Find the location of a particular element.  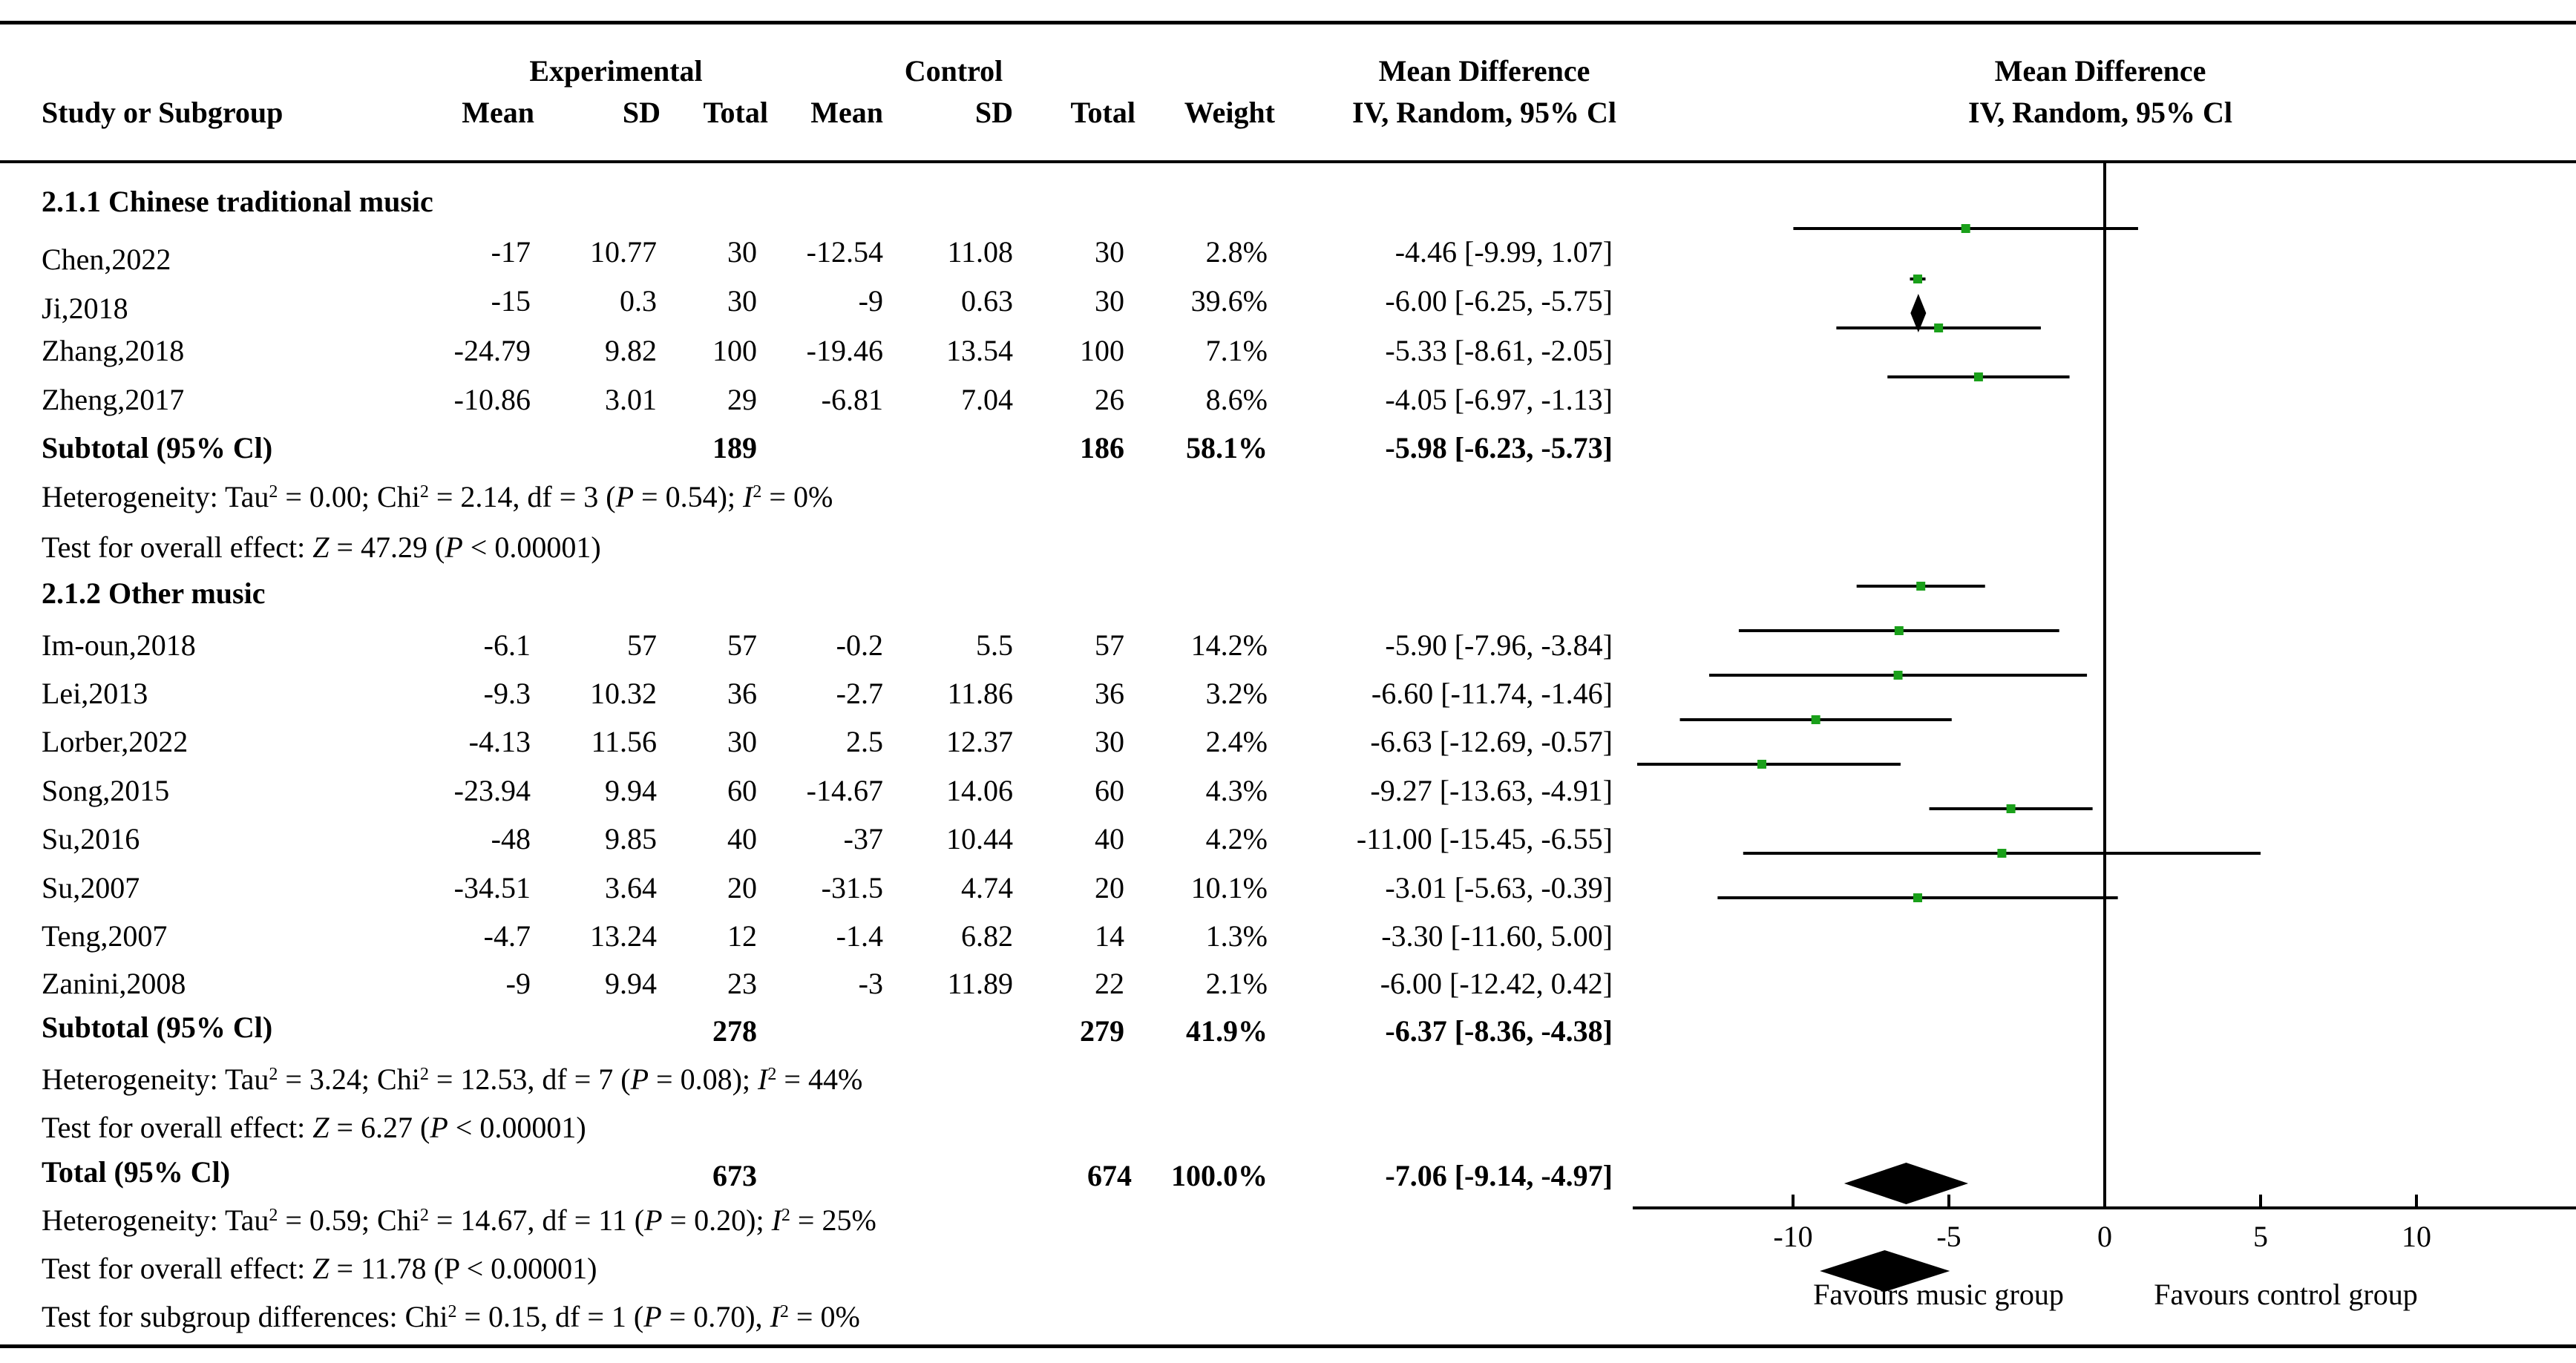

exp-mean: -4.13 is located at coordinates (500, 741).